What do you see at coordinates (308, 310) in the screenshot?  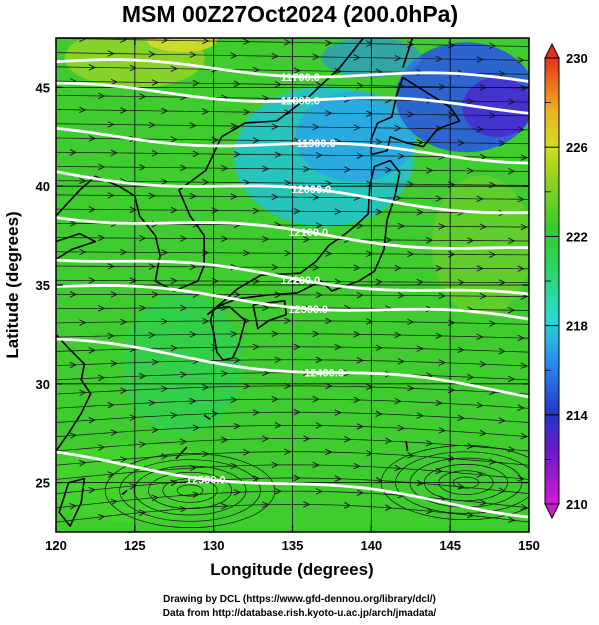 I see `contour-label: 12300.0` at bounding box center [308, 310].